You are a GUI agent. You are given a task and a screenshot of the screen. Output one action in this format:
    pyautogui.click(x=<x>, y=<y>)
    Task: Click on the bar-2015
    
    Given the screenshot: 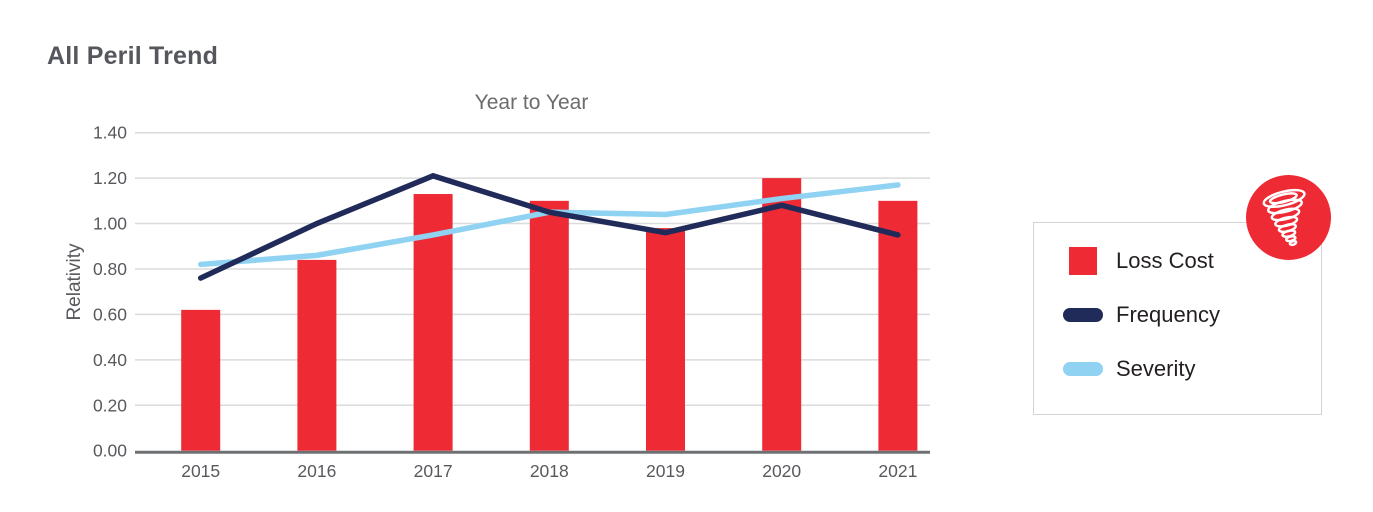 What is the action you would take?
    pyautogui.click(x=201, y=380)
    